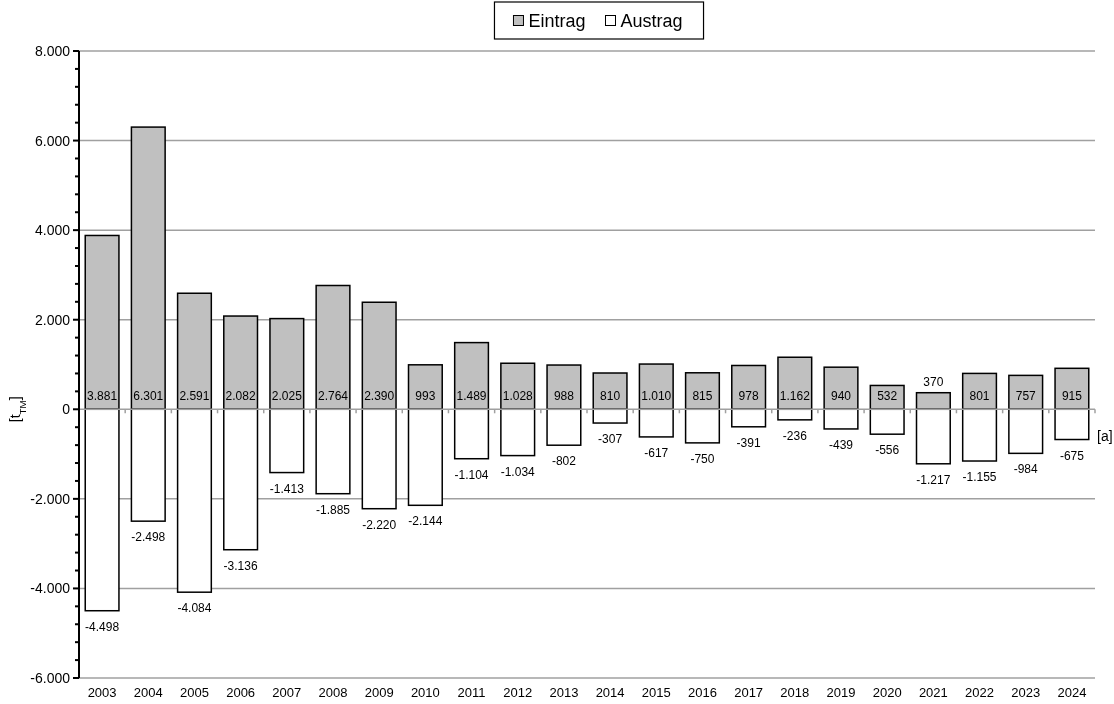 Image resolution: width=1114 pixels, height=704 pixels. I want to click on data-label: -1.155, so click(979, 477).